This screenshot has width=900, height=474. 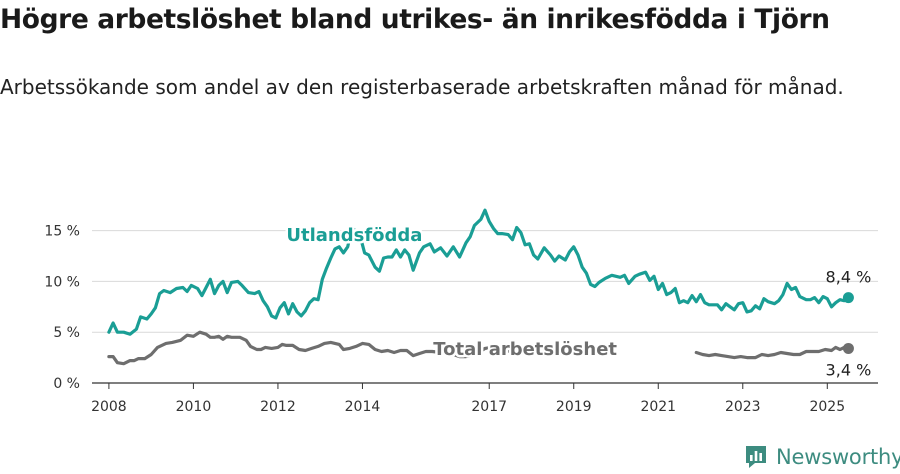 What do you see at coordinates (489, 407) in the screenshot?
I see `x-tick-label: 2017` at bounding box center [489, 407].